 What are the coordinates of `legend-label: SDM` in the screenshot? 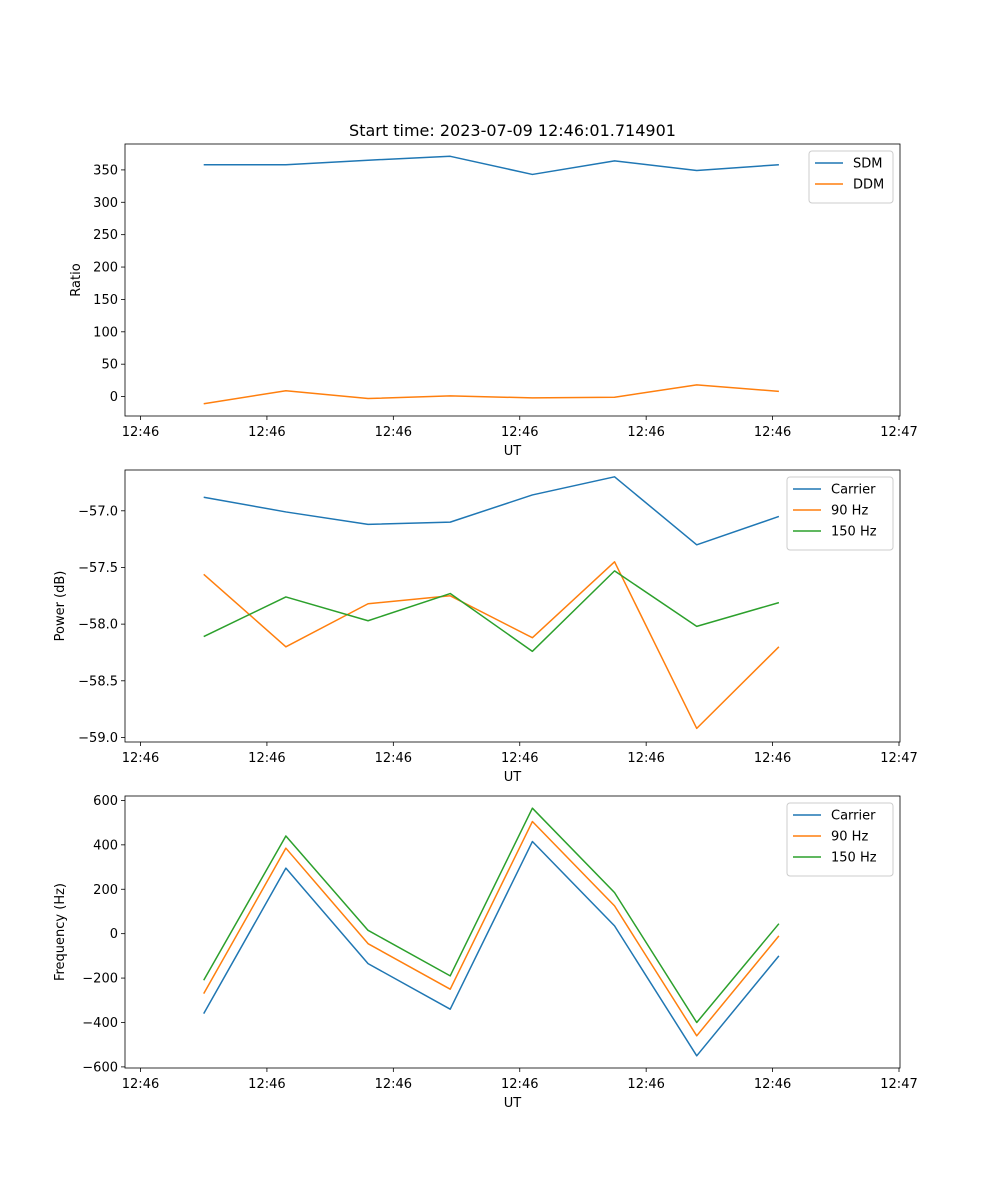 It's located at (867, 164).